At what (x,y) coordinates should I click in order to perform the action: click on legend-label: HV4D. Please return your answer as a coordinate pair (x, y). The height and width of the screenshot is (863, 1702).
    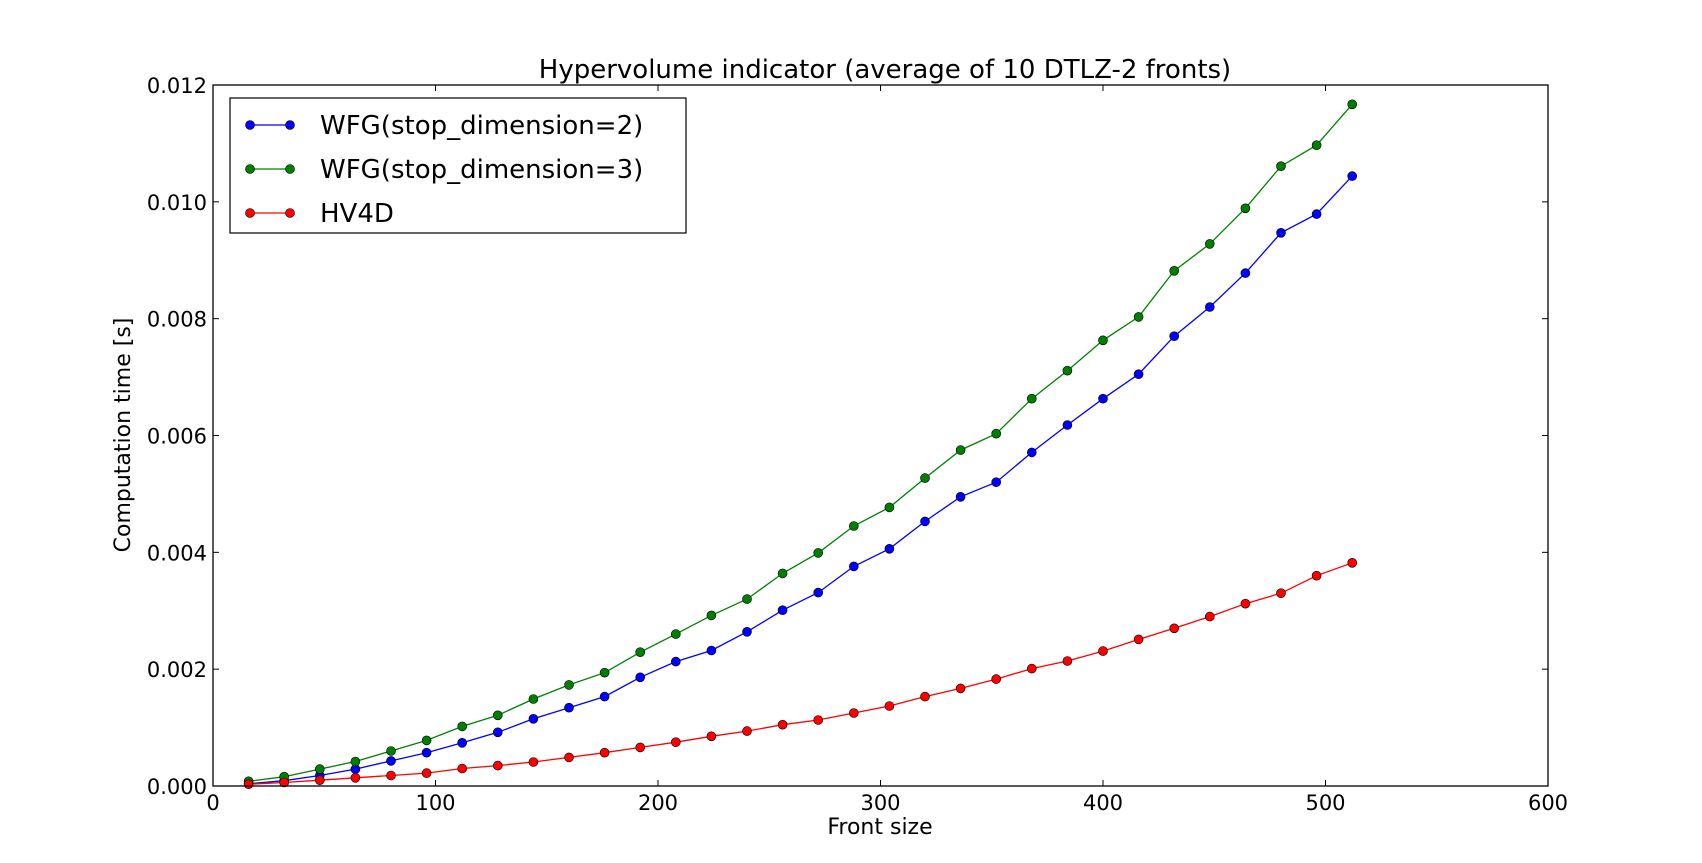
    Looking at the image, I should click on (357, 214).